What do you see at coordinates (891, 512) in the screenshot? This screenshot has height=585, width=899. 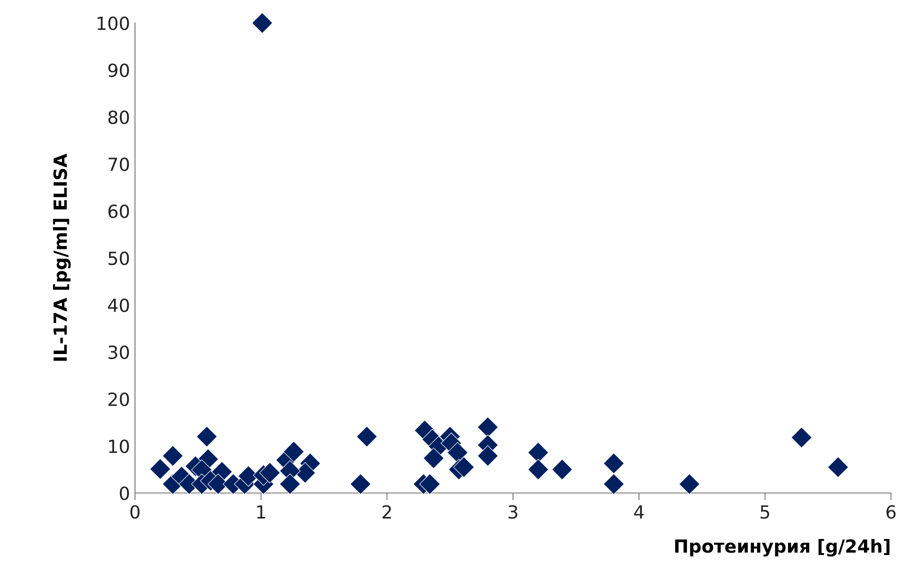 I see `x-tick-label: 6` at bounding box center [891, 512].